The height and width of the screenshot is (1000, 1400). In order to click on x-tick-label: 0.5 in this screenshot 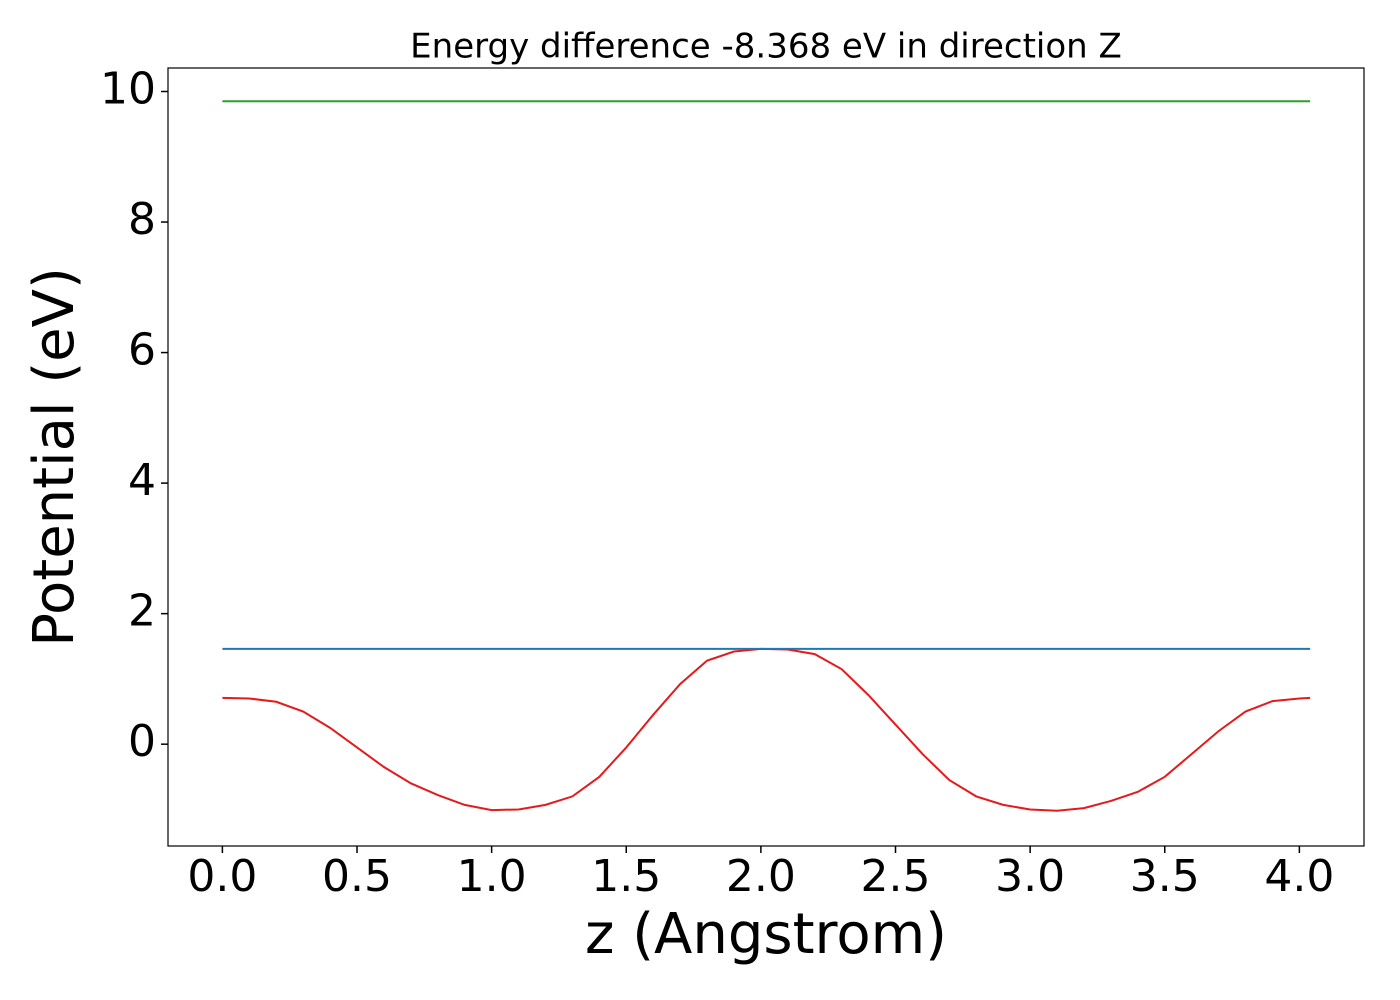, I will do `click(357, 876)`.